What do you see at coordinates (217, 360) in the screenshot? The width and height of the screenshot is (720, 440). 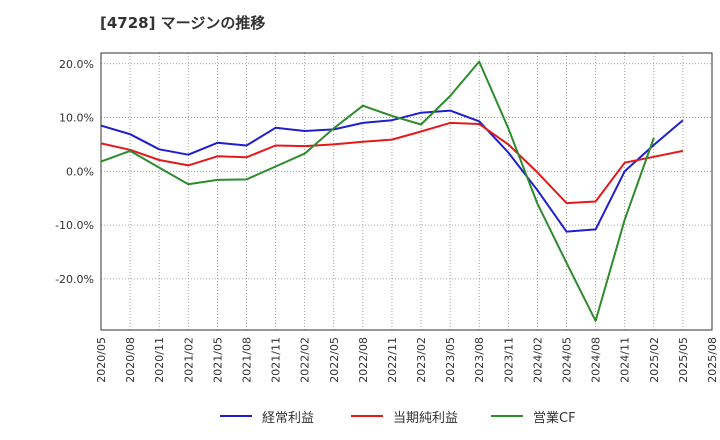 I see `x-tick-label: 2021/05` at bounding box center [217, 360].